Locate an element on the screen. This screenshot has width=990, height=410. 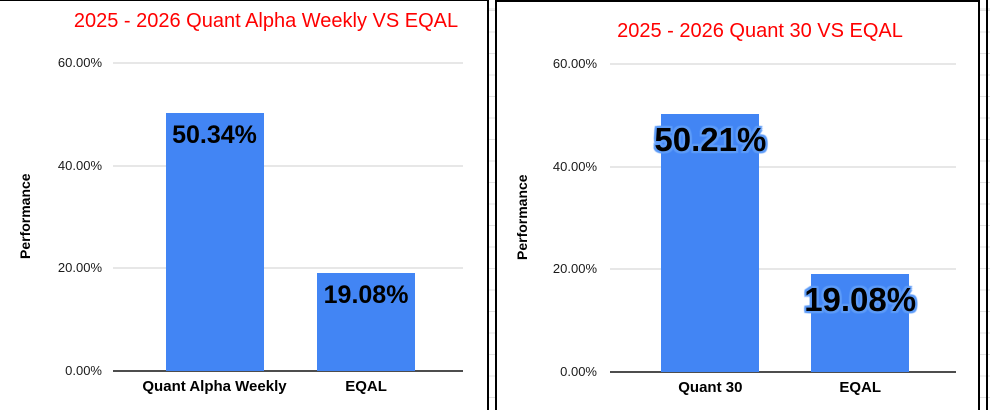
bar-value-label: 50.21% is located at coordinates (710, 140).